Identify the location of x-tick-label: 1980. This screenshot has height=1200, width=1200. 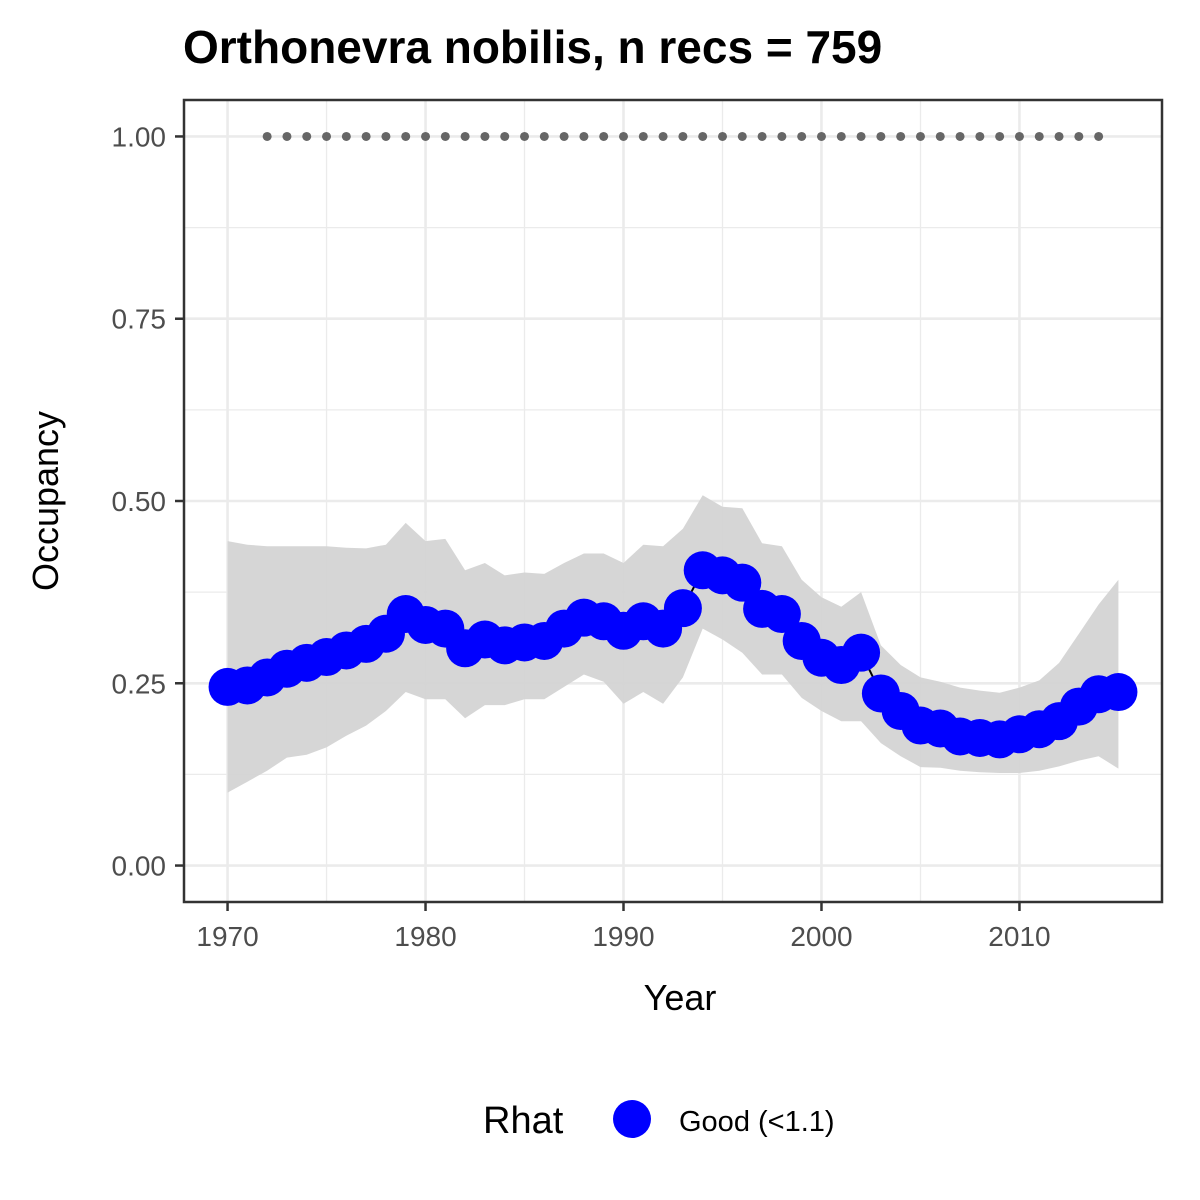
(425, 936).